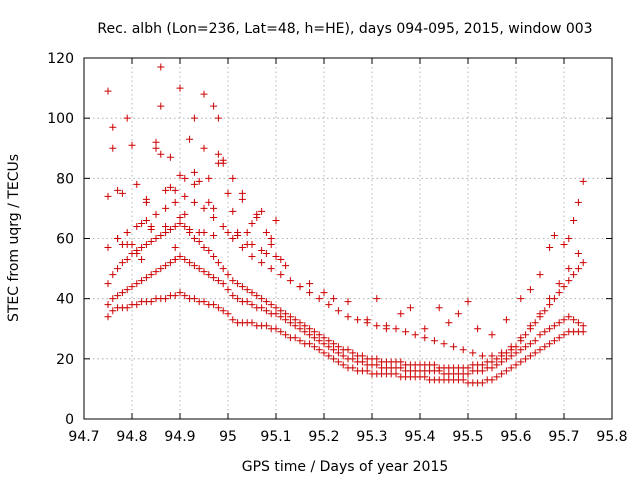  Describe the element at coordinates (323, 437) in the screenshot. I see `x-tick-label: 95.2` at that location.